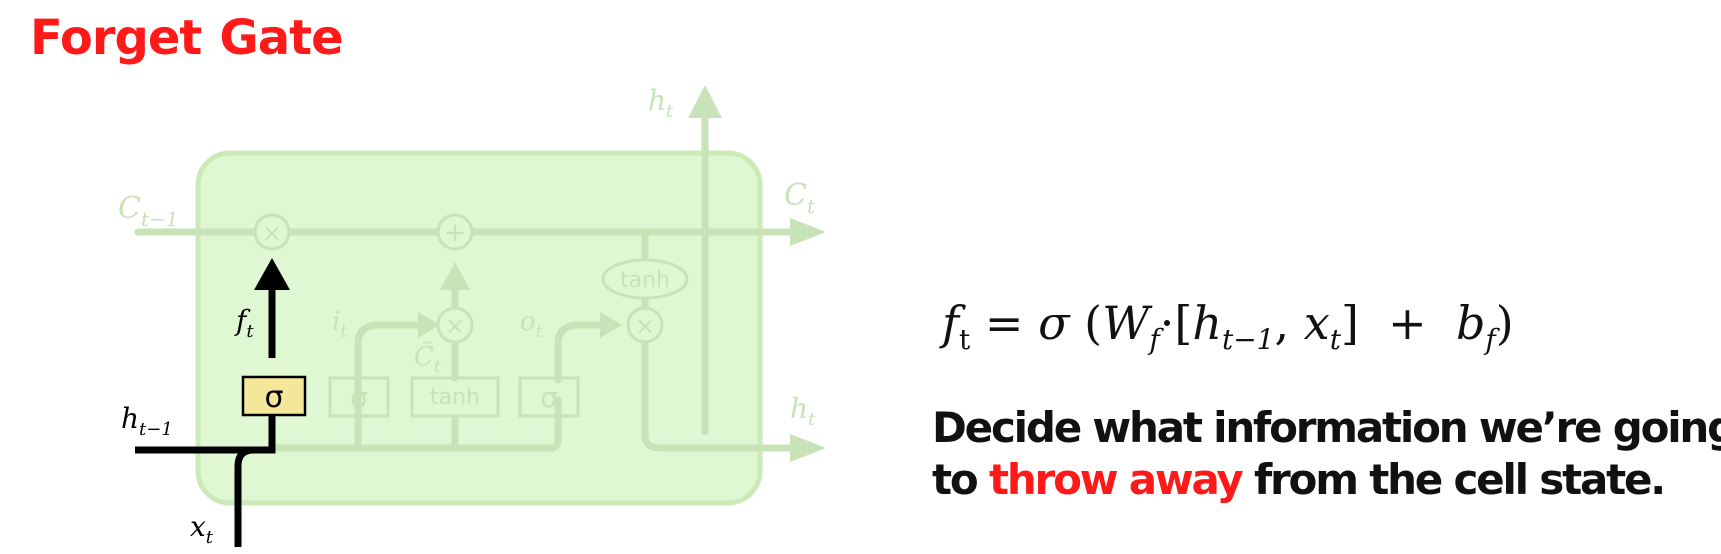 This screenshot has width=1721, height=554. I want to click on eq-sigma: σ, so click(1054, 323).